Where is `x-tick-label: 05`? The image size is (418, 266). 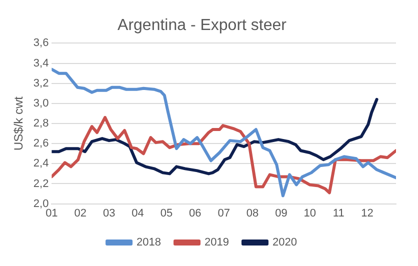
x-tick-label: 05 is located at coordinates (166, 213).